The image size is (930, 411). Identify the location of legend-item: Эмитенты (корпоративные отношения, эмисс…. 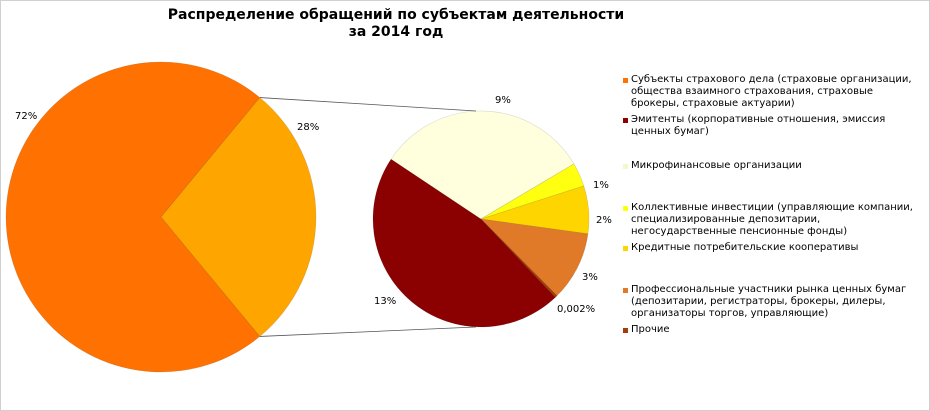
(773, 126).